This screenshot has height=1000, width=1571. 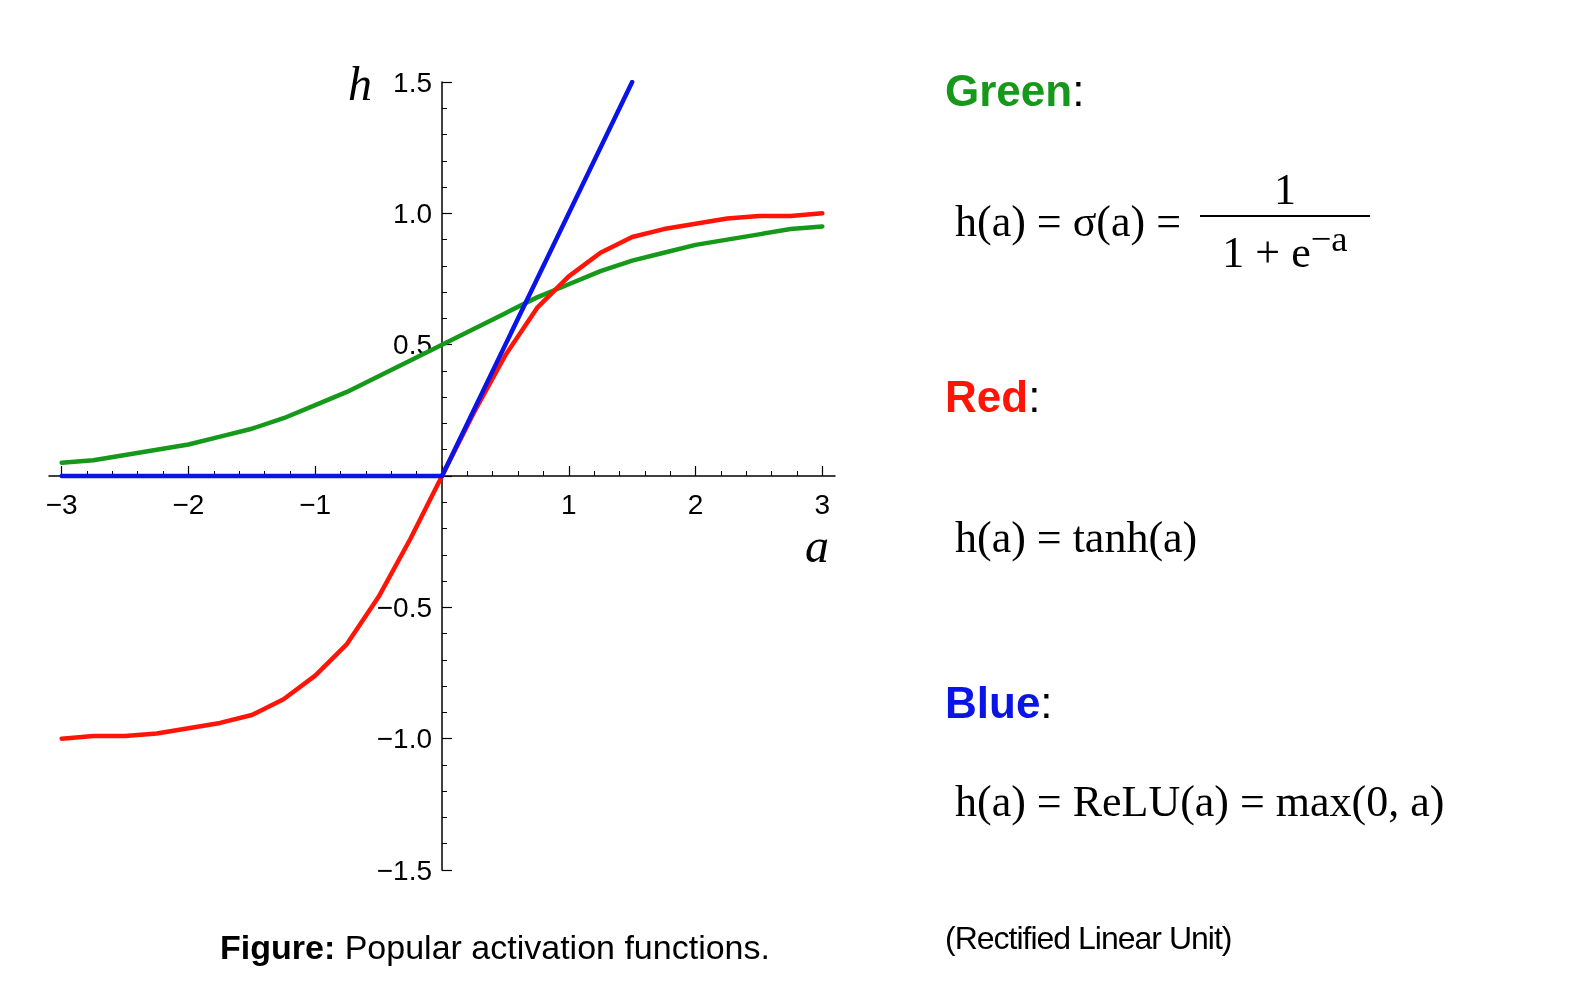 What do you see at coordinates (188, 504) in the screenshot?
I see `x-tick-label: −2` at bounding box center [188, 504].